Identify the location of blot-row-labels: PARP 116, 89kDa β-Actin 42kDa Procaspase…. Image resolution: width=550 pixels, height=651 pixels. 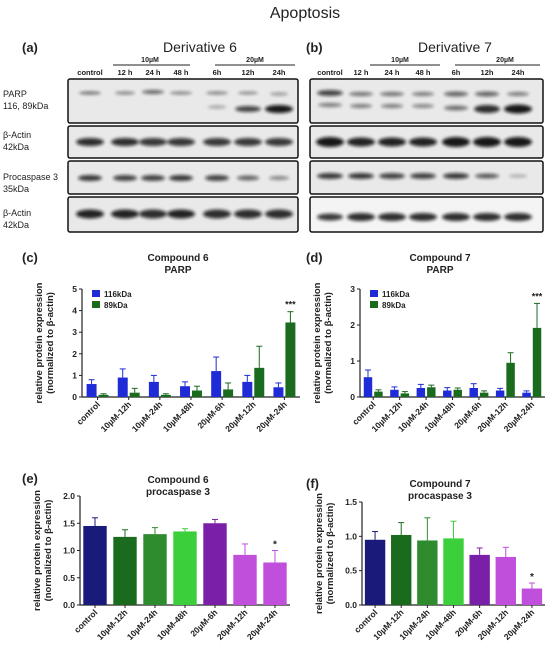
(30, 159).